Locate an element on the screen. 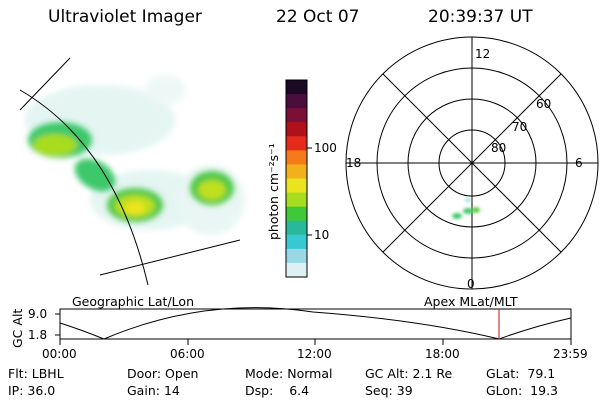  info-gain: Gain: 14 is located at coordinates (153, 390).